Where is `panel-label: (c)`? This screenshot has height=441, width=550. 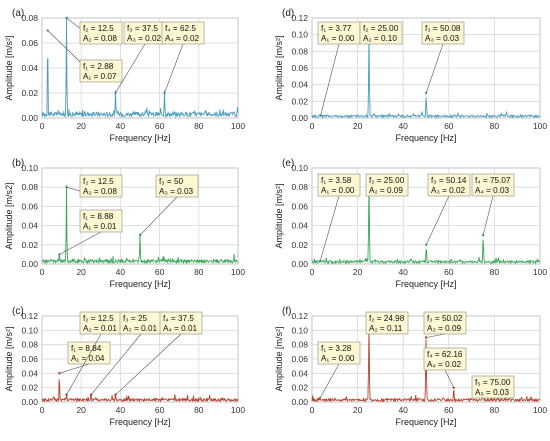 panel-label: (c) is located at coordinates (18, 311).